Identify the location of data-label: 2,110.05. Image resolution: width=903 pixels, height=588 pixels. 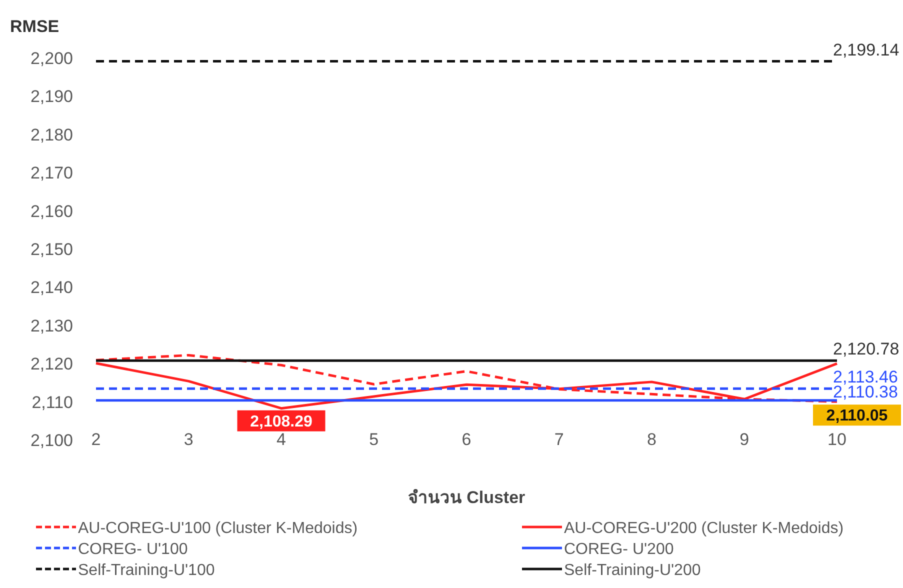
(857, 416).